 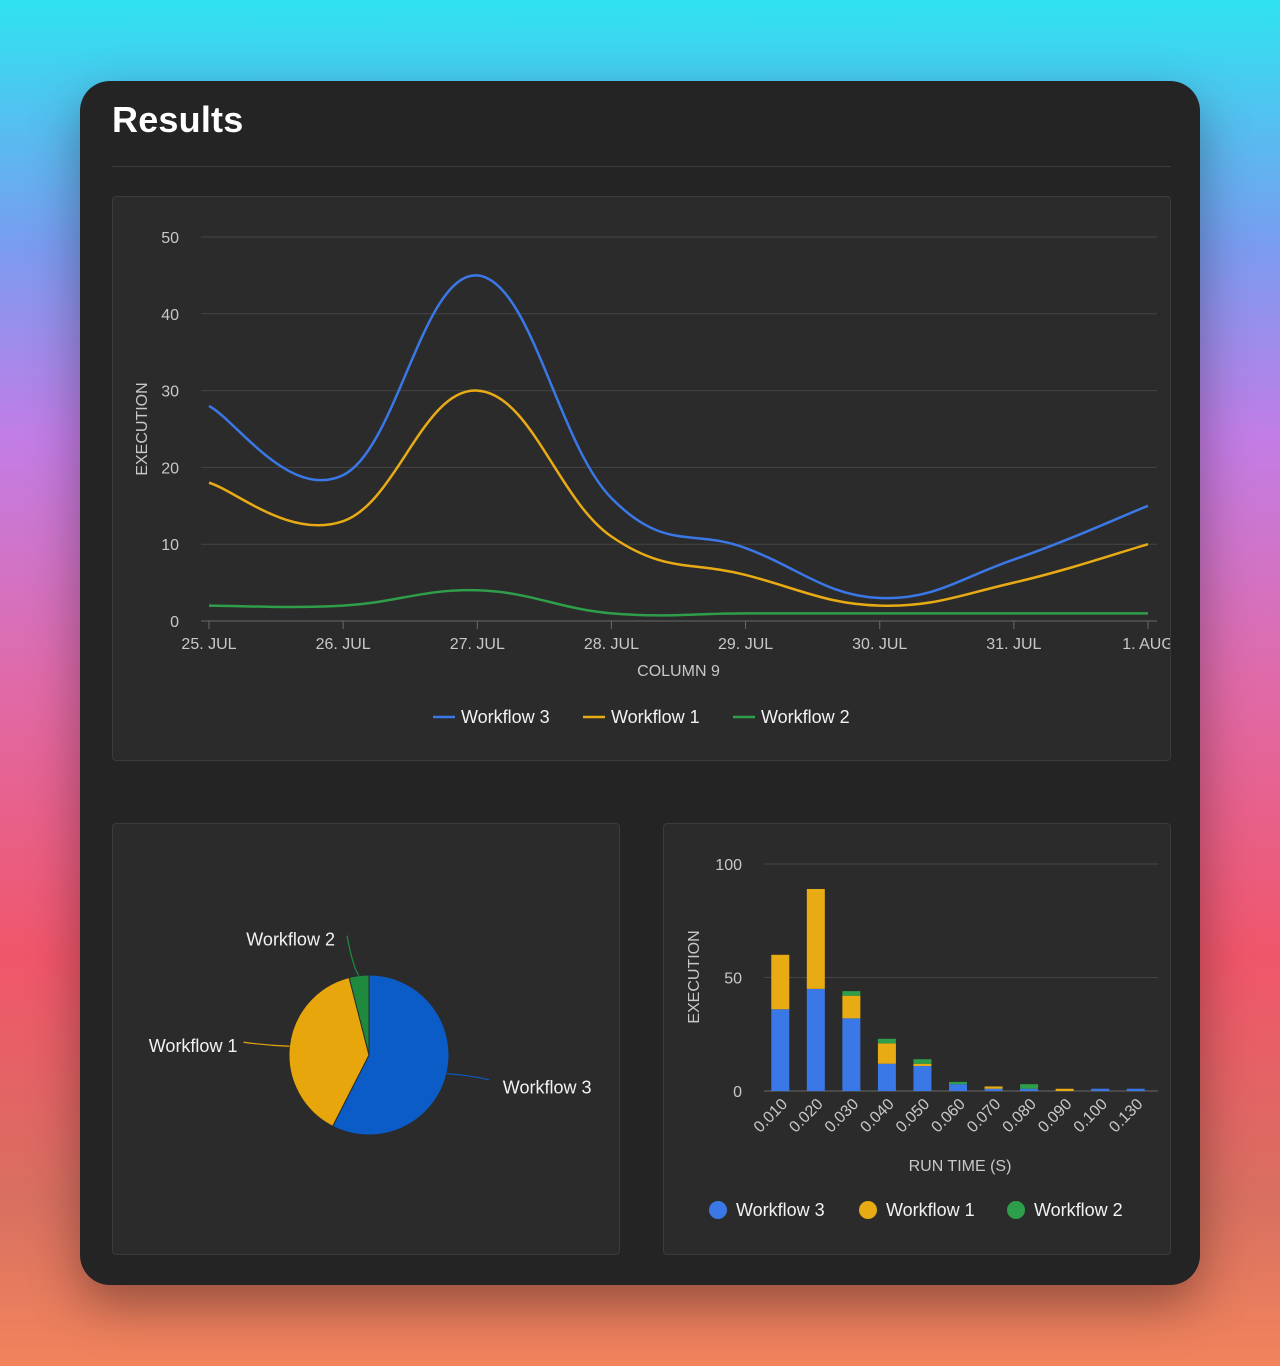 I want to click on x-tick-label: 31. JUL, so click(x=1013, y=644).